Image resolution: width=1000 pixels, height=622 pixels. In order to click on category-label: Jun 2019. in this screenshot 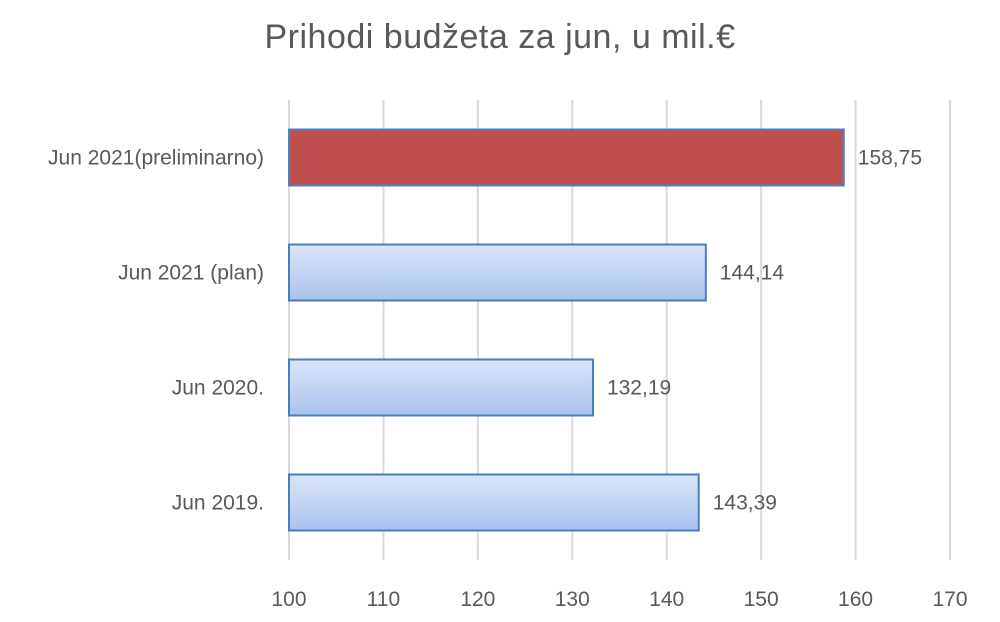, I will do `click(218, 503)`.